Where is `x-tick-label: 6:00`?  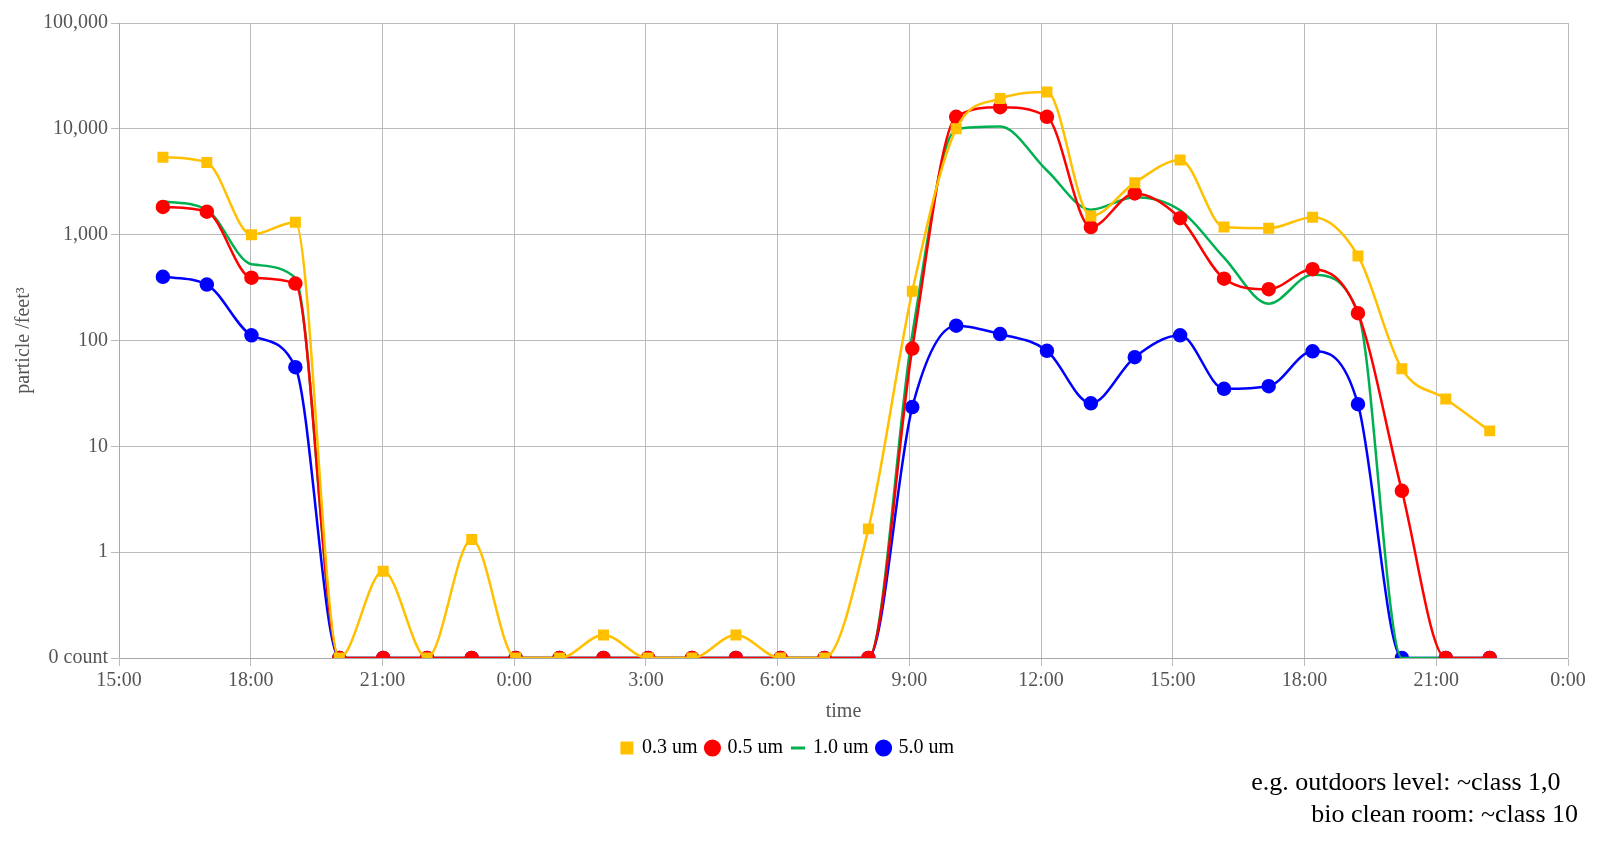 x-tick-label: 6:00 is located at coordinates (777, 679).